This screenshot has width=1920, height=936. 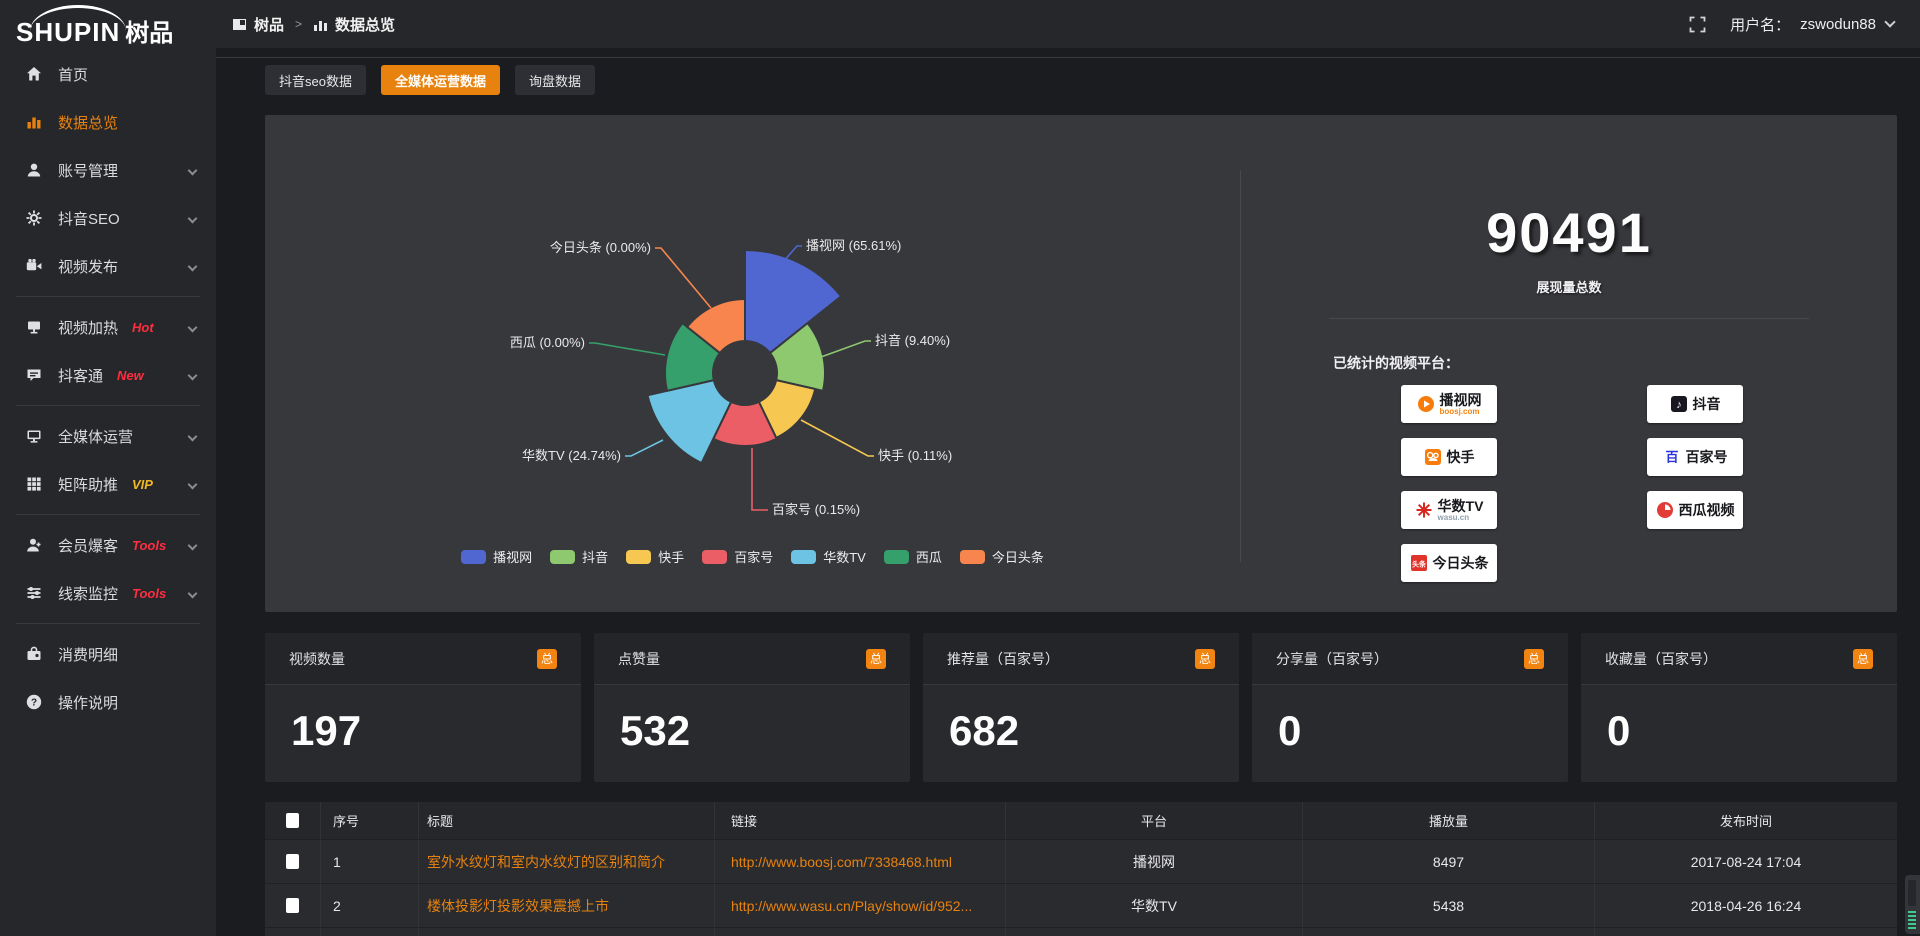 What do you see at coordinates (1453, 517) in the screenshot?
I see `platform-subtext: wasu.cn` at bounding box center [1453, 517].